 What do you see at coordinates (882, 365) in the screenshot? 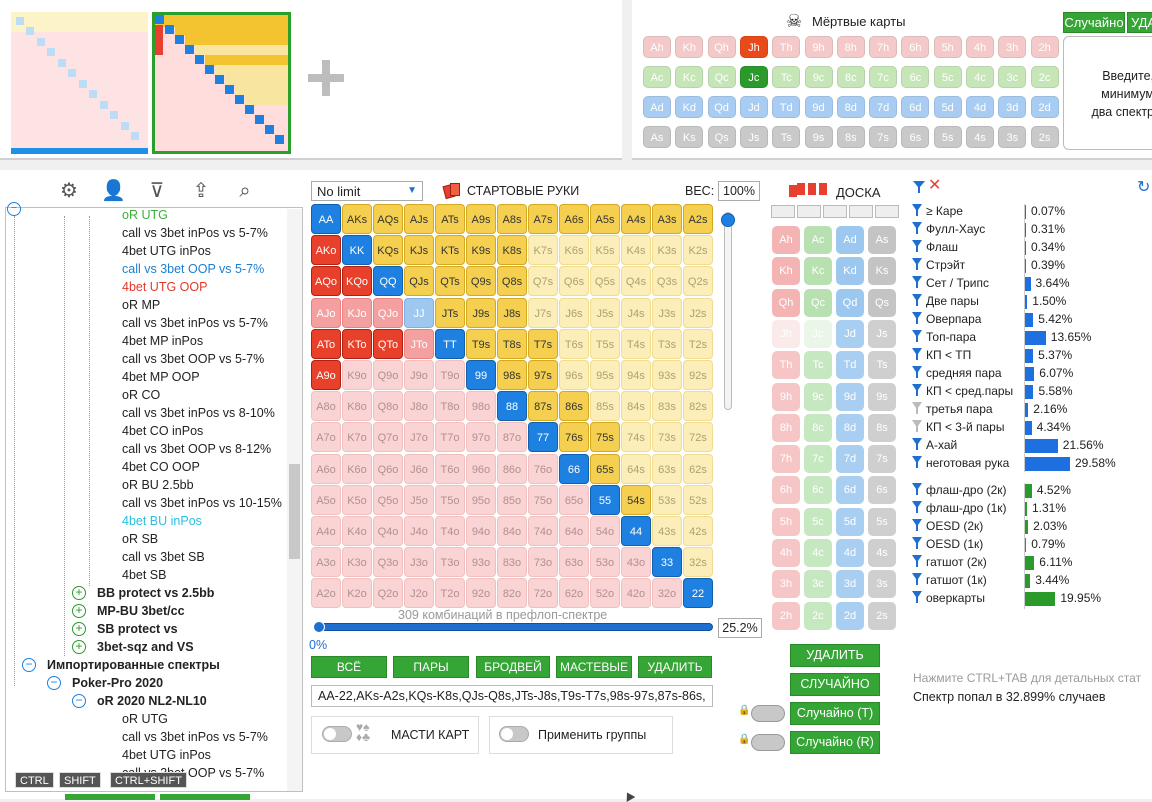
I see `board-card-Ts: Ts` at bounding box center [882, 365].